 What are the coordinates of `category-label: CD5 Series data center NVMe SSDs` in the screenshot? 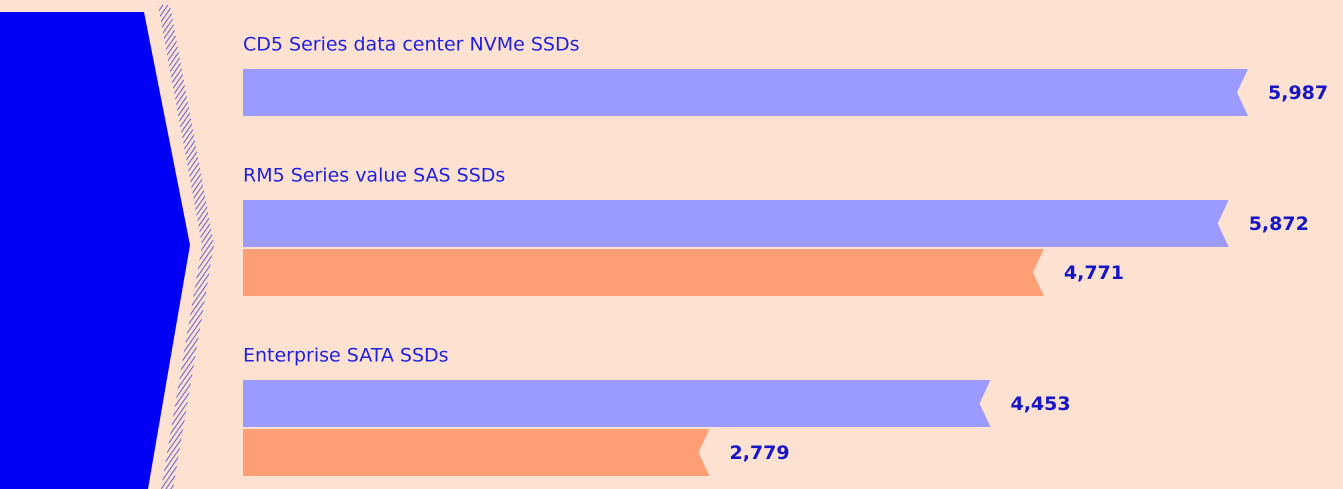 It's located at (411, 45).